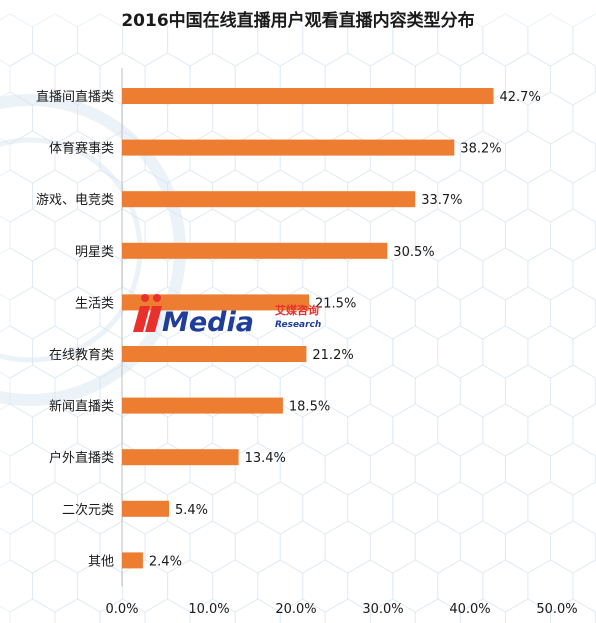 The image size is (596, 623). Describe the element at coordinates (101, 561) in the screenshot. I see `category-label: 其他` at that location.